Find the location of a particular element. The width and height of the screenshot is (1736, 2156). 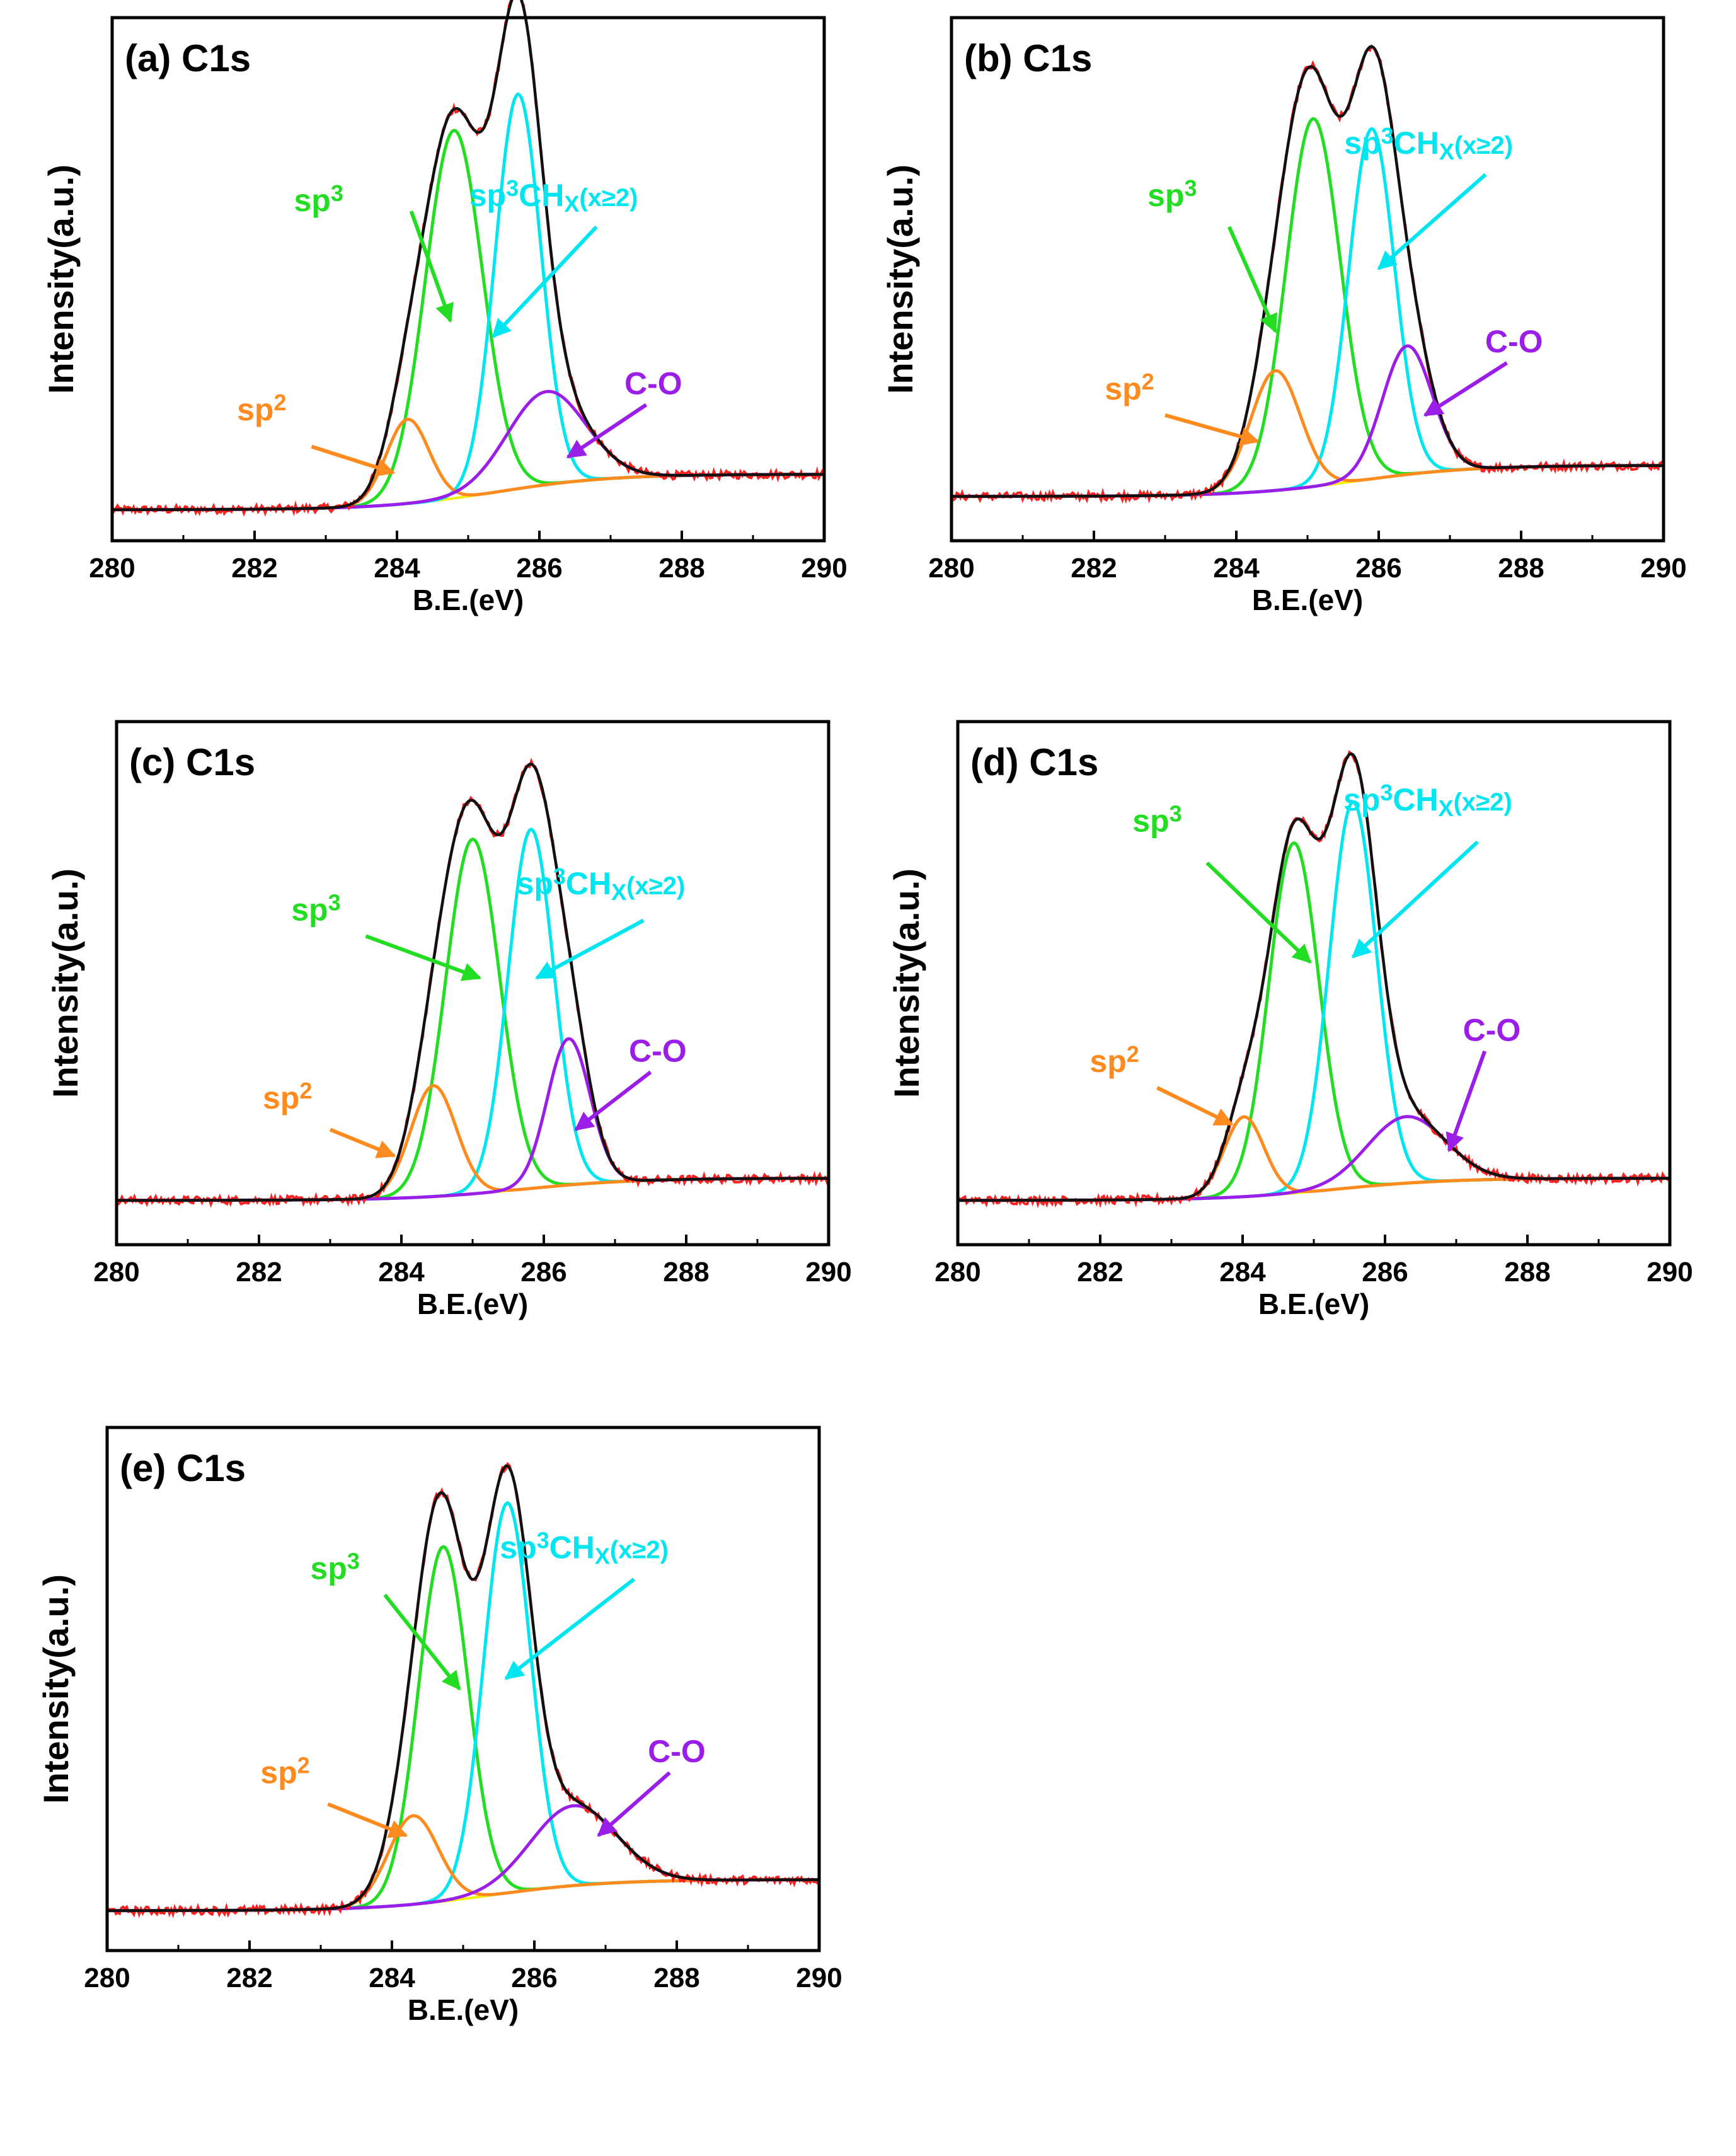

x-tick-label-a-288: 288 is located at coordinates (681, 569).